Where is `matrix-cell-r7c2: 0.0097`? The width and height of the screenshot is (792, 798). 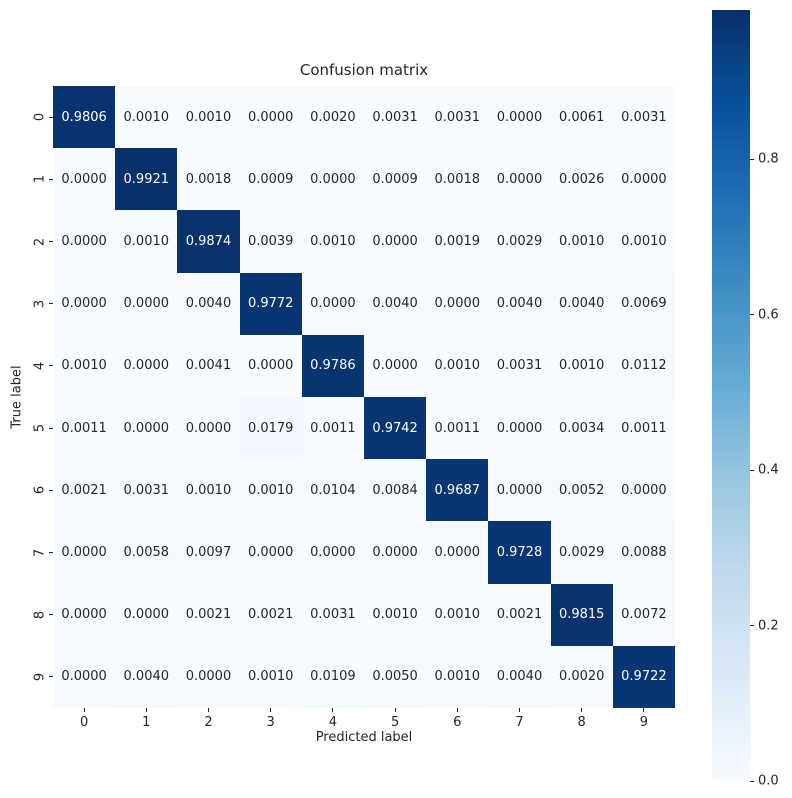 matrix-cell-r7c2: 0.0097 is located at coordinates (208, 552).